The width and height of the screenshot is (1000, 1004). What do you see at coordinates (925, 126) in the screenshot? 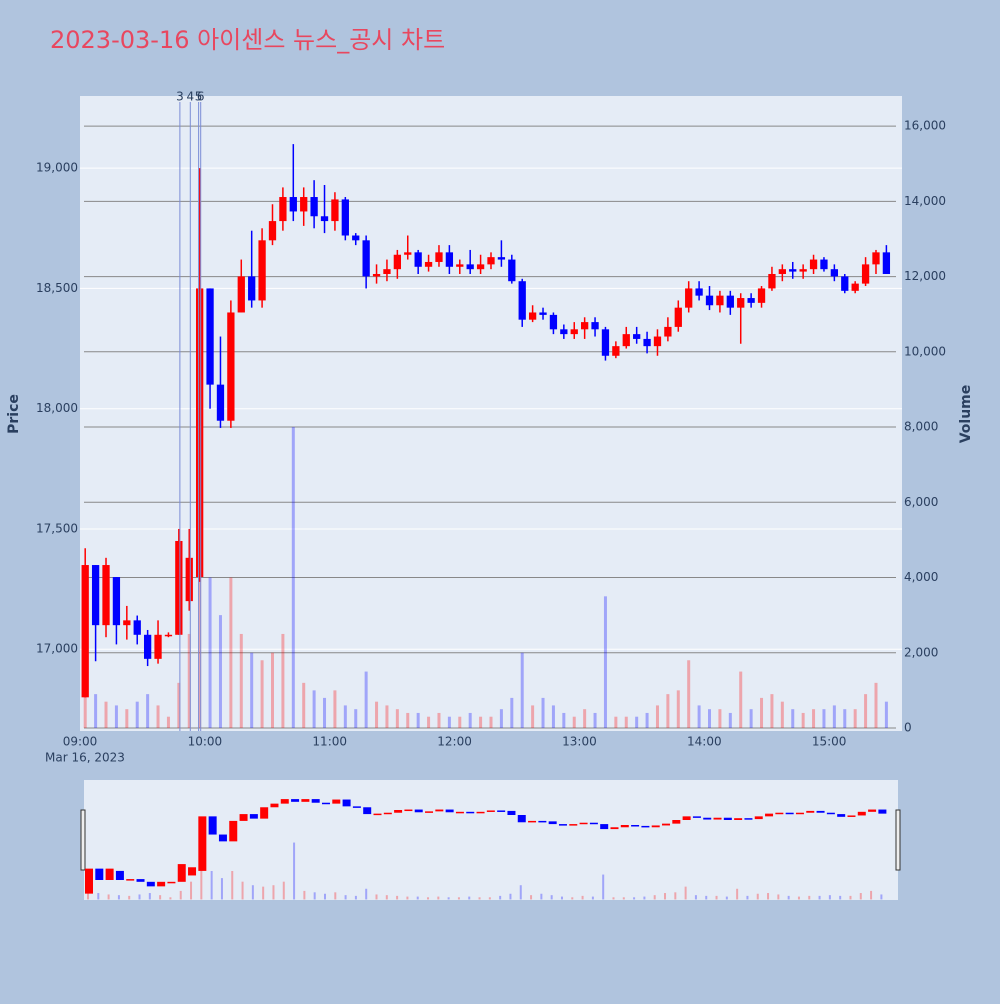
I see `y2-tick-label: 16,000` at bounding box center [925, 126].